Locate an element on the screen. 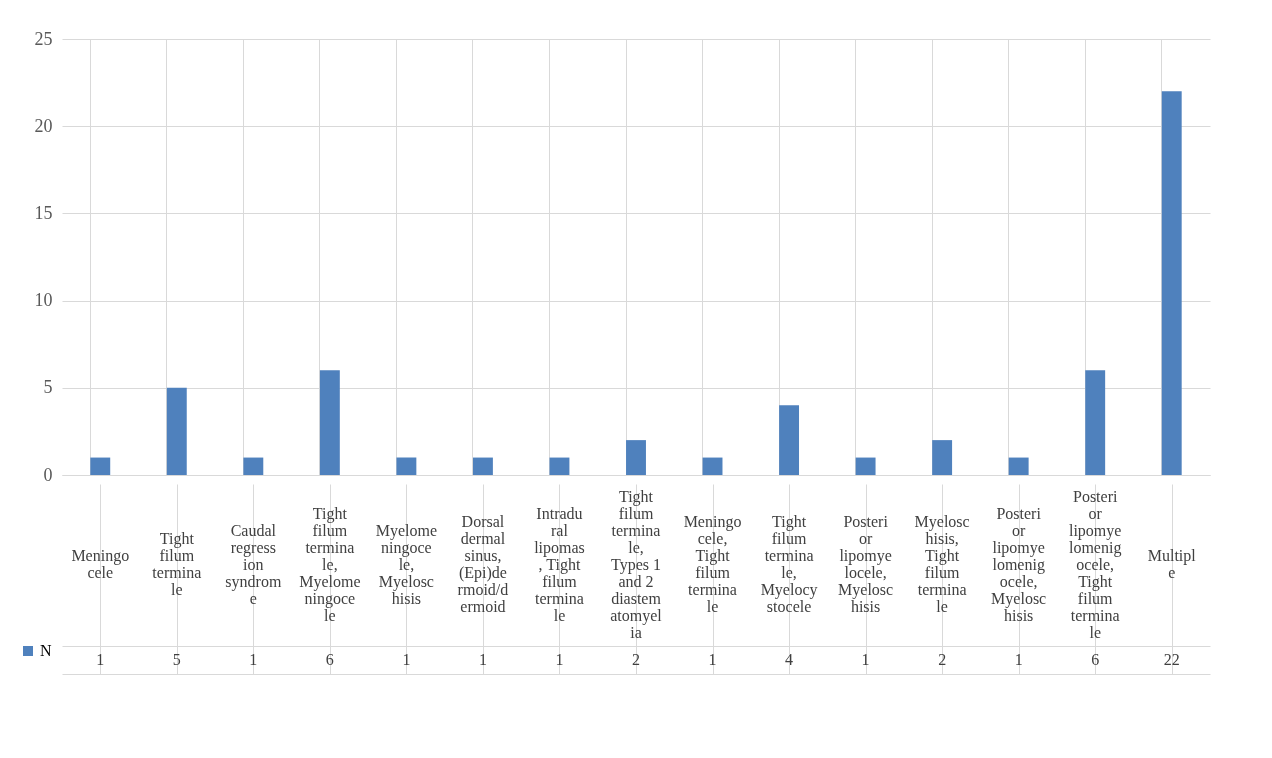 The width and height of the screenshot is (1272, 758). y-tick-label: 10 is located at coordinates (43, 300).